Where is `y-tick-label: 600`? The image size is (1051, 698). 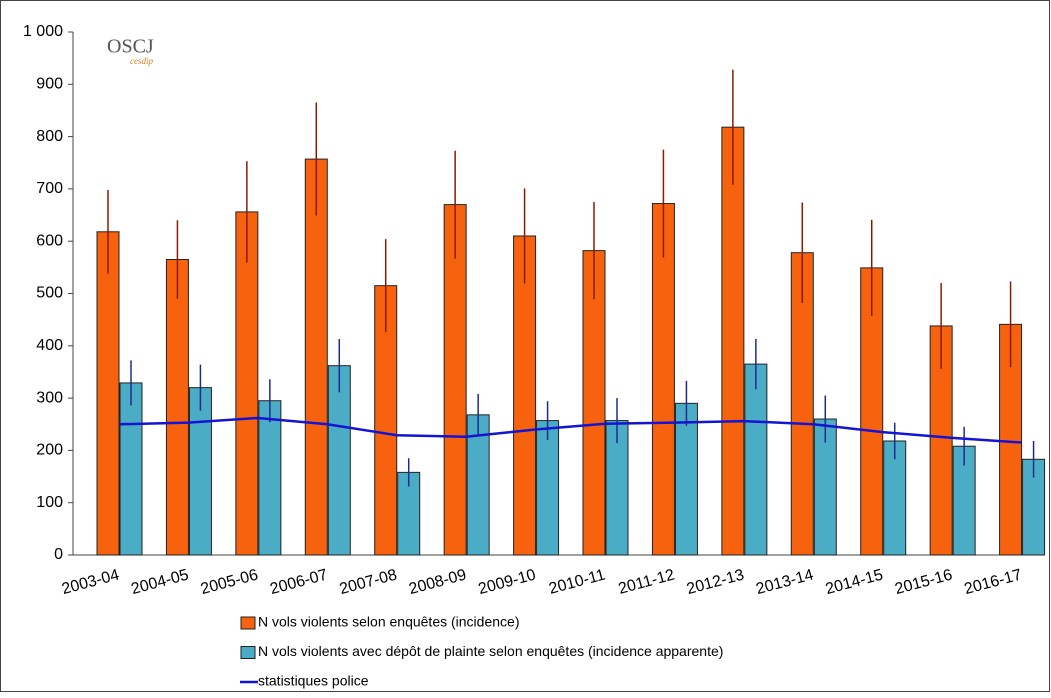
y-tick-label: 600 is located at coordinates (49, 240).